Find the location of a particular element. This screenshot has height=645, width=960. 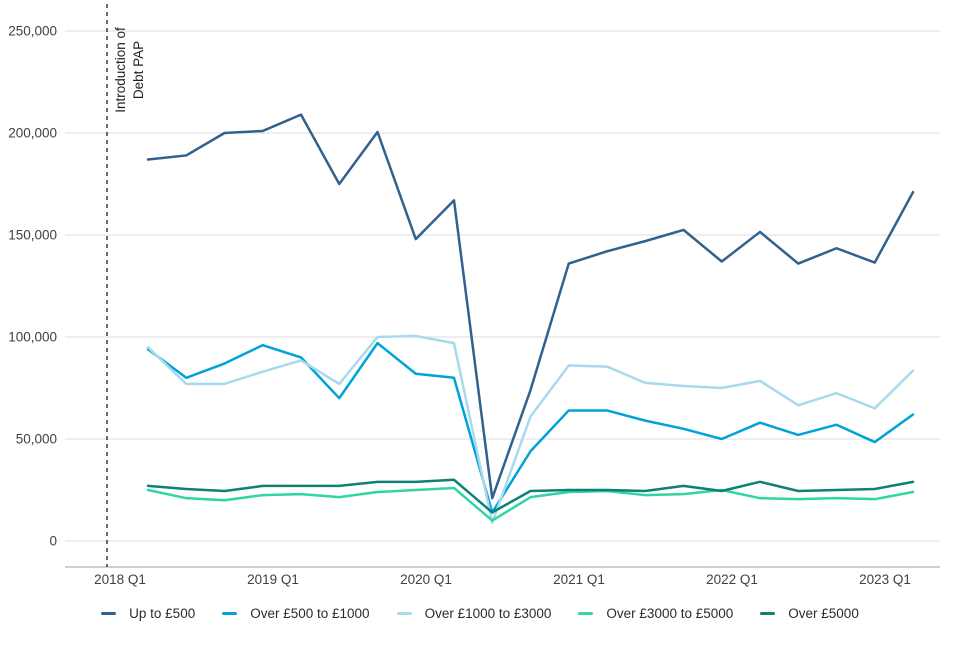

y-axis-tick-label: 100,000 is located at coordinates (32, 337).